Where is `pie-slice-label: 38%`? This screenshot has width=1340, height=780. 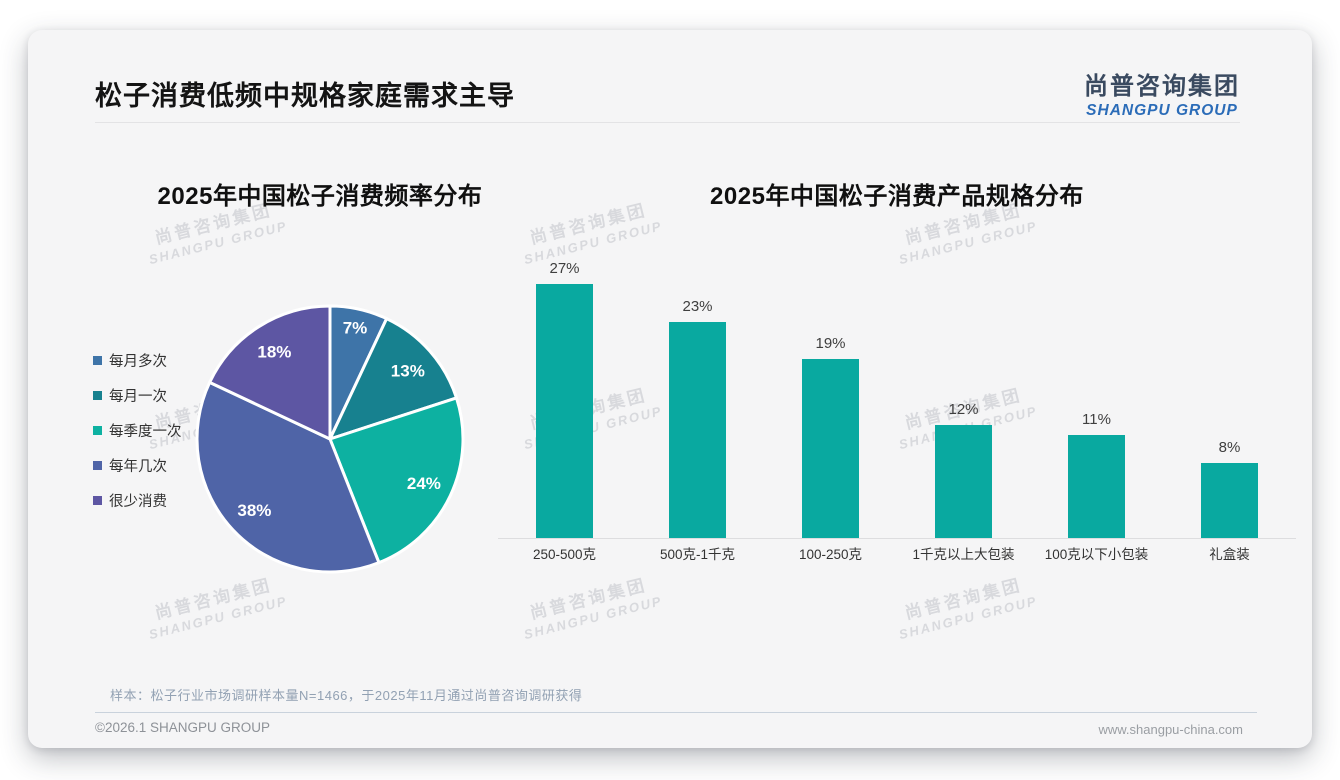
pie-slice-label: 38% is located at coordinates (254, 510).